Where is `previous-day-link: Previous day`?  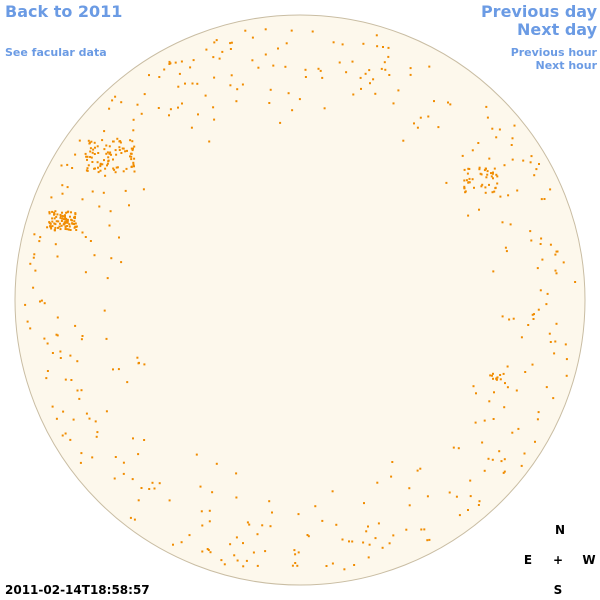
previous-day-link: Previous day is located at coordinates (539, 11).